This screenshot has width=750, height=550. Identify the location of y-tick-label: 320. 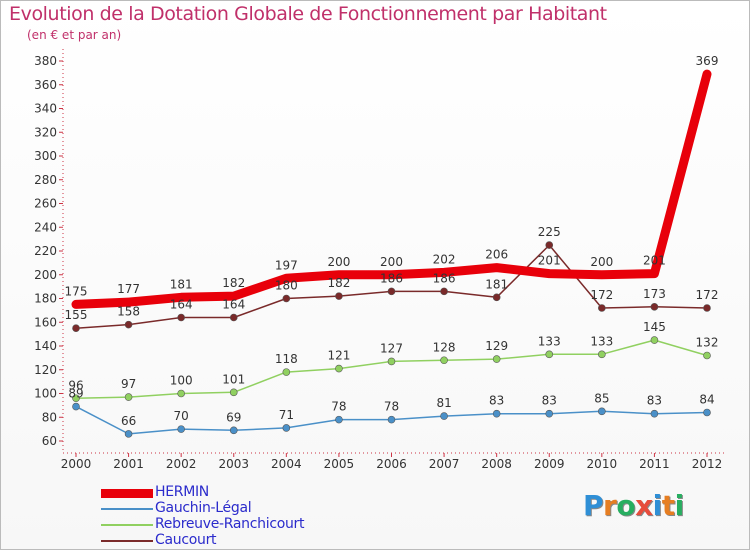
(45, 132).